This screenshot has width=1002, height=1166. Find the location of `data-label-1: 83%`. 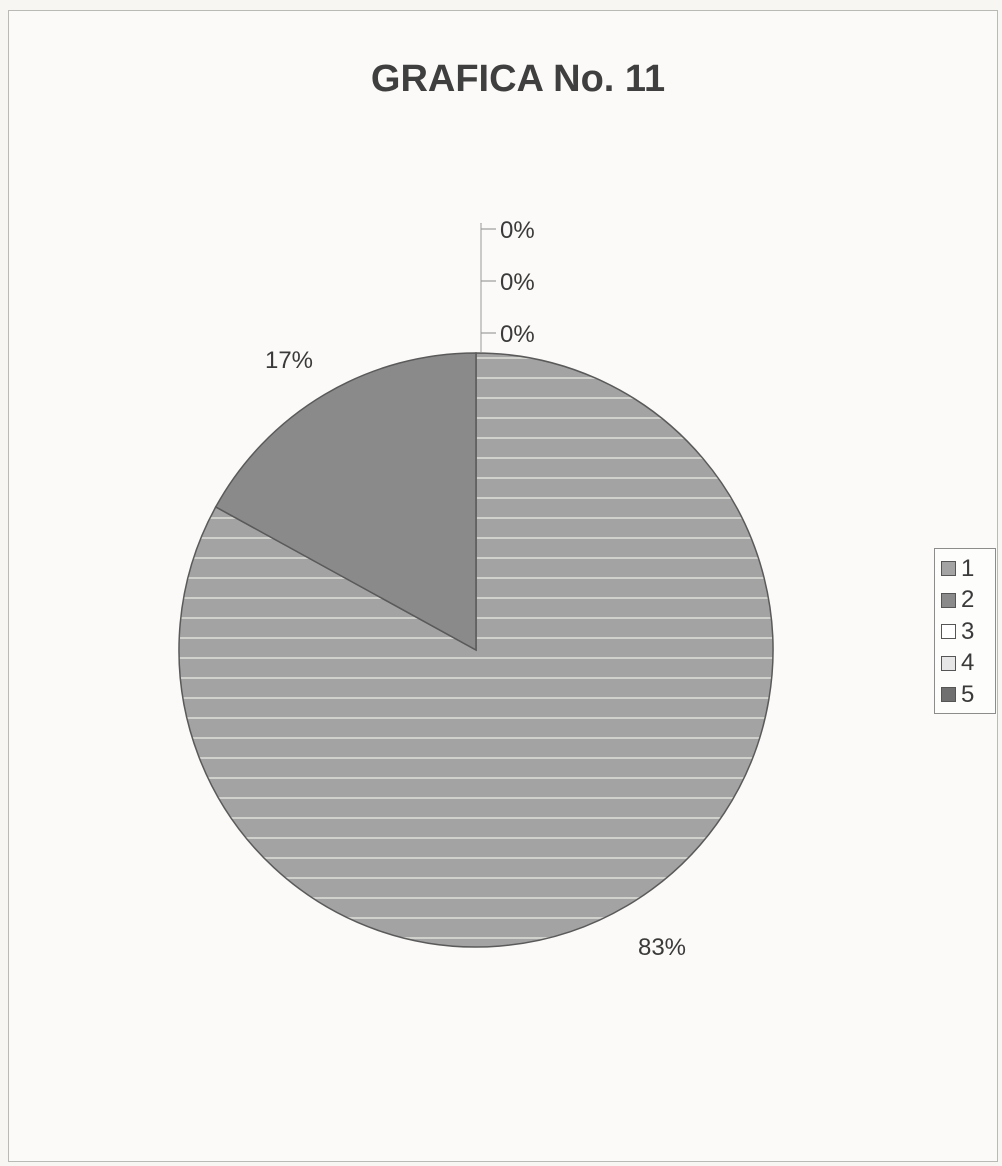

data-label-1: 83% is located at coordinates (662, 947).